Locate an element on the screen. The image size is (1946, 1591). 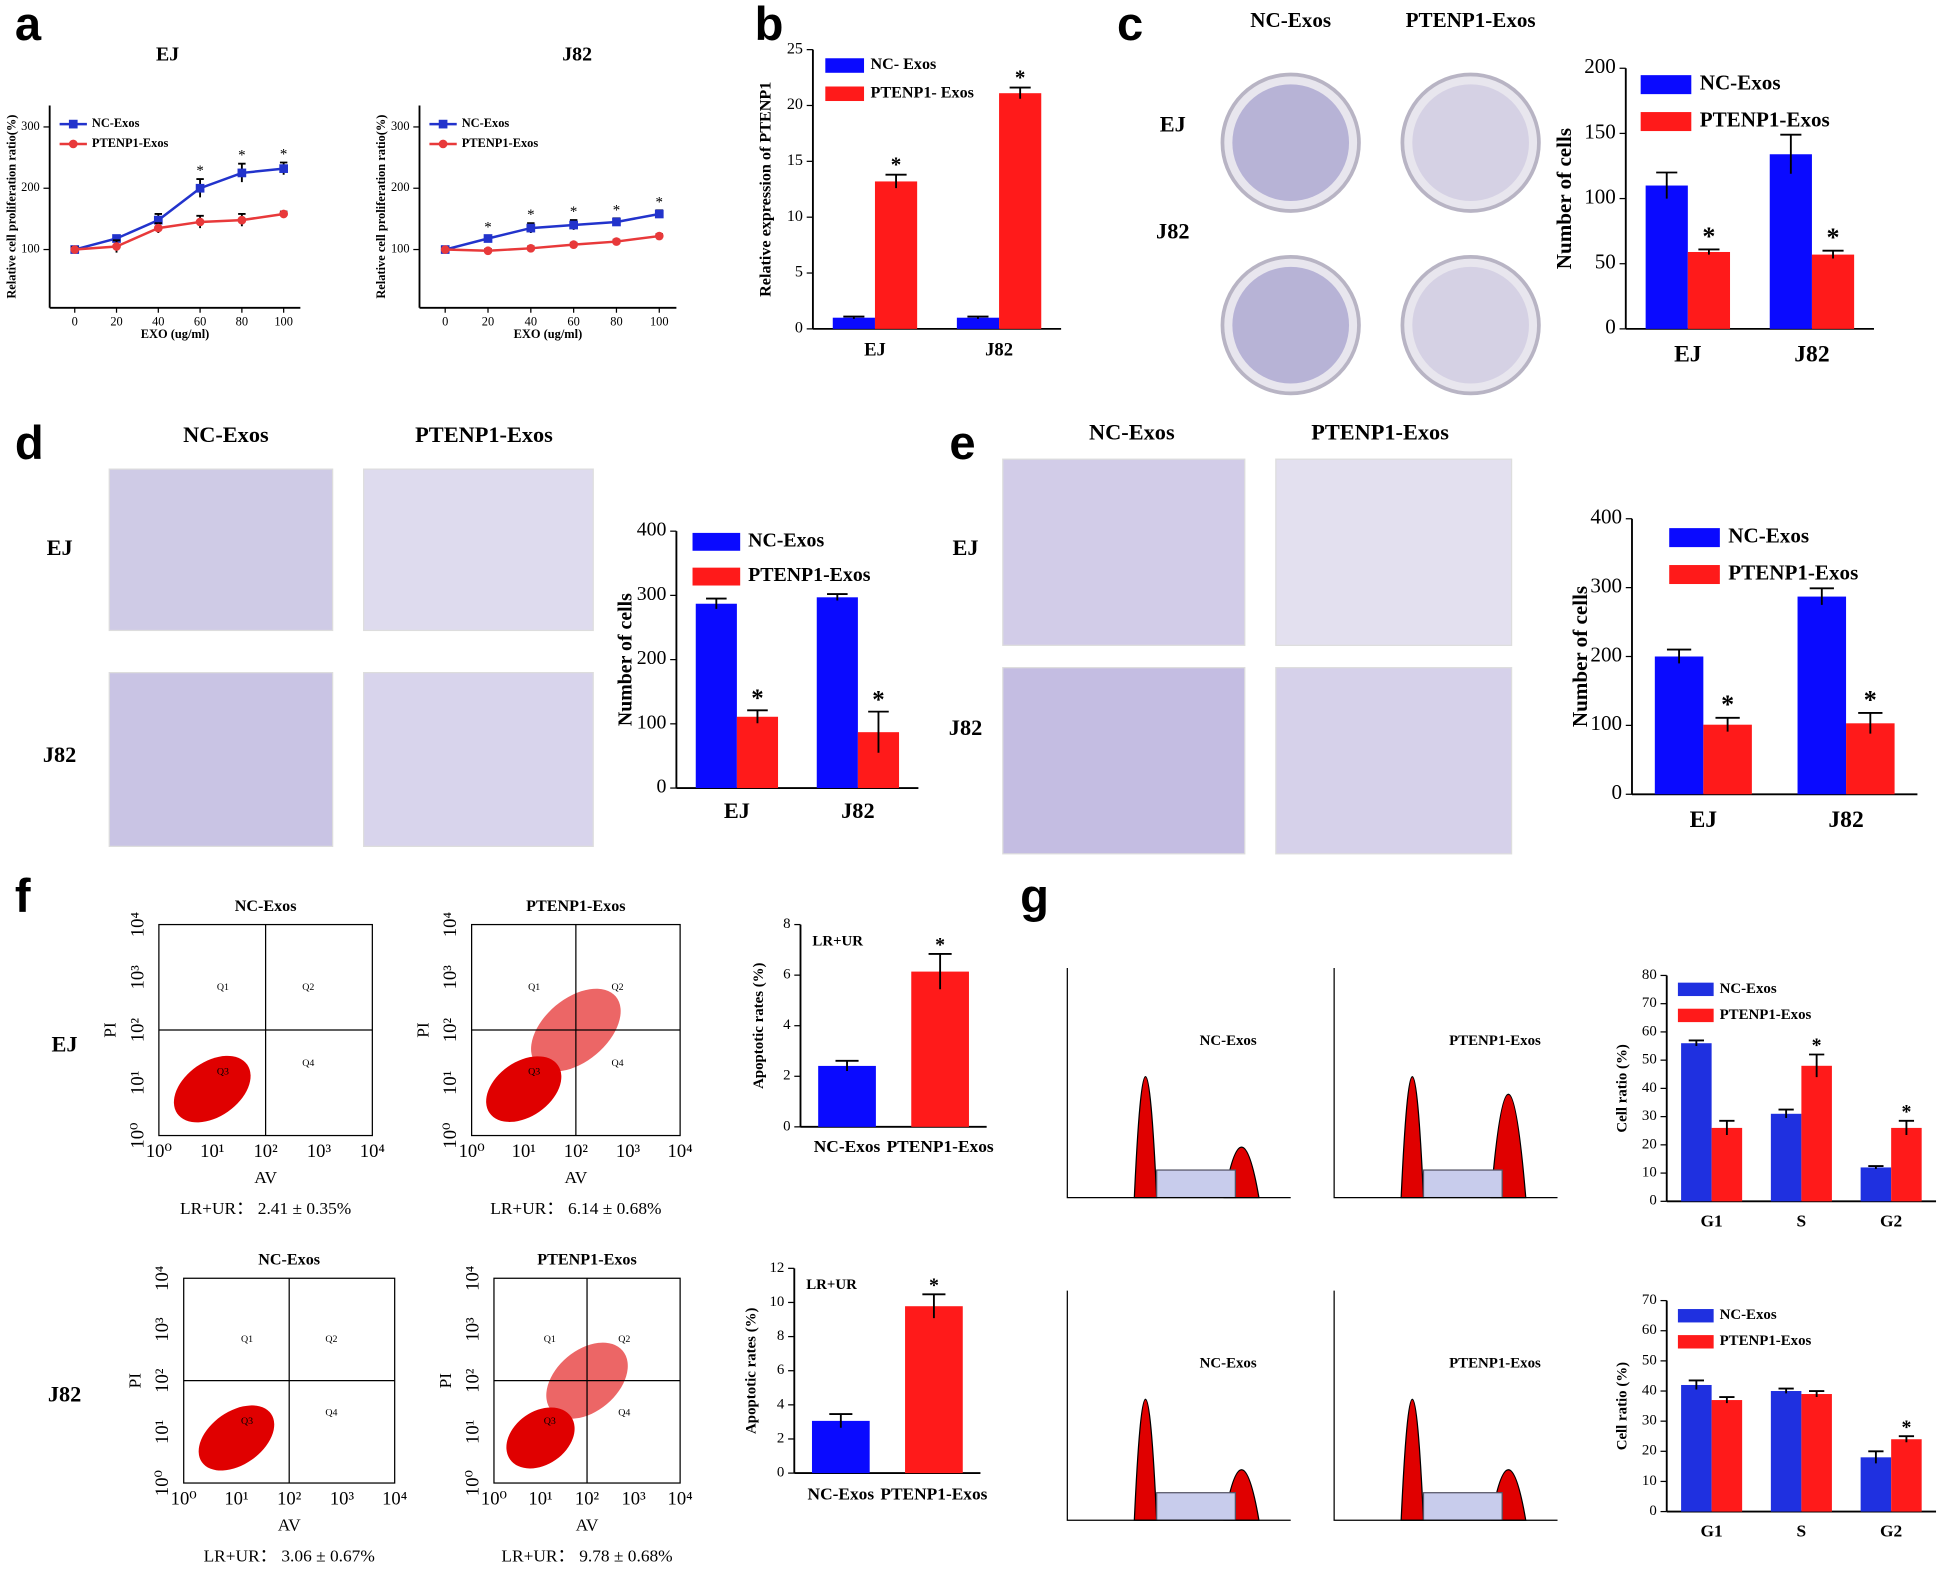
y-tick-label: 12 is located at coordinates (776, 1268).